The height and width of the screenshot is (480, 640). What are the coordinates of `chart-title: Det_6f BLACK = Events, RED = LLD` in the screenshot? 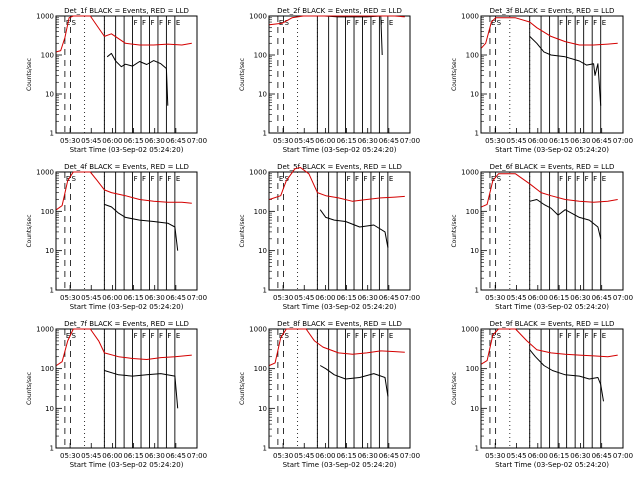 It's located at (552, 167).